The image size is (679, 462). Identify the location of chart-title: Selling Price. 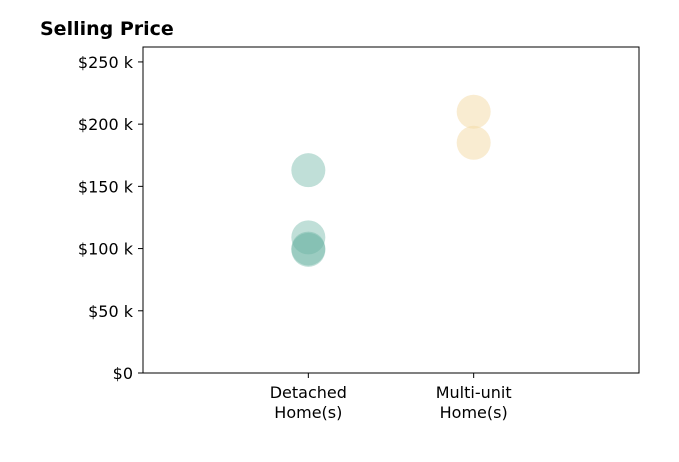
(107, 29).